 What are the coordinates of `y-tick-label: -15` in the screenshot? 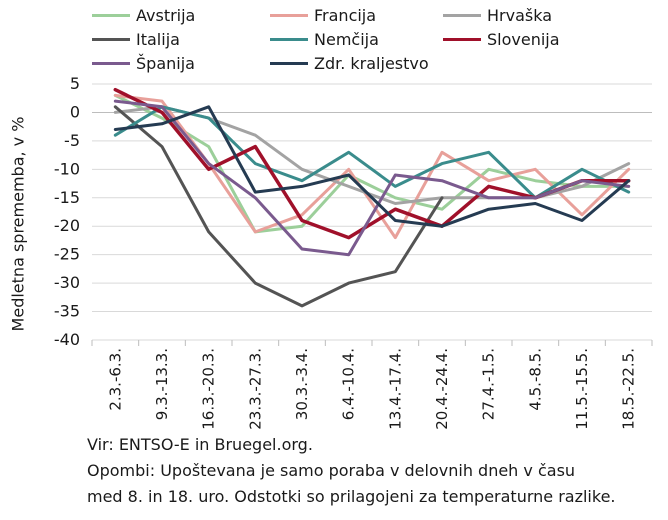 It's located at (67, 197).